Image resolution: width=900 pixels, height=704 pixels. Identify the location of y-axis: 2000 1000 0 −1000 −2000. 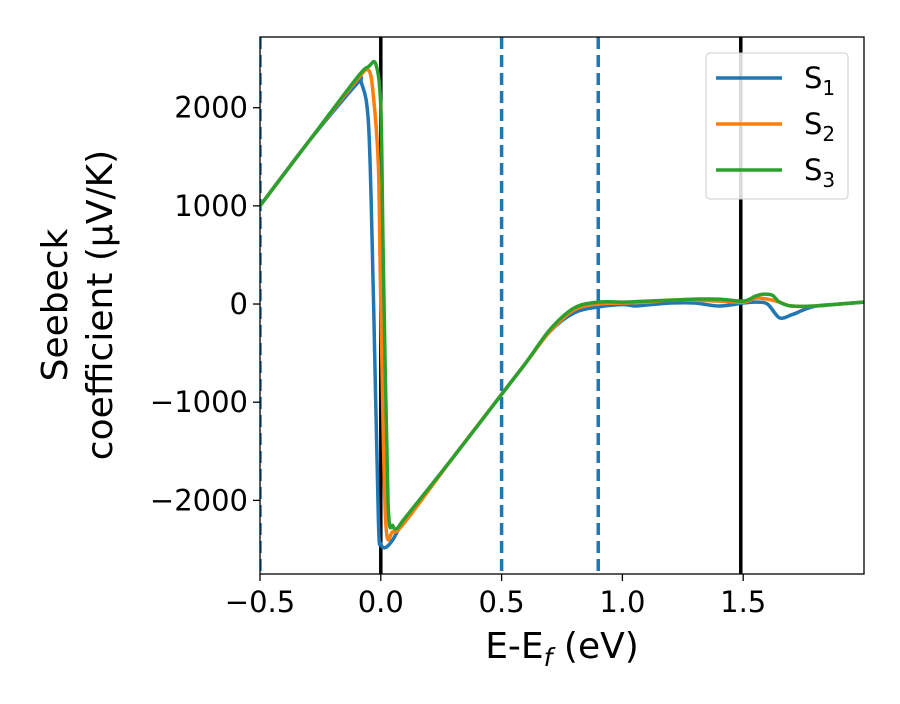
(205, 304).